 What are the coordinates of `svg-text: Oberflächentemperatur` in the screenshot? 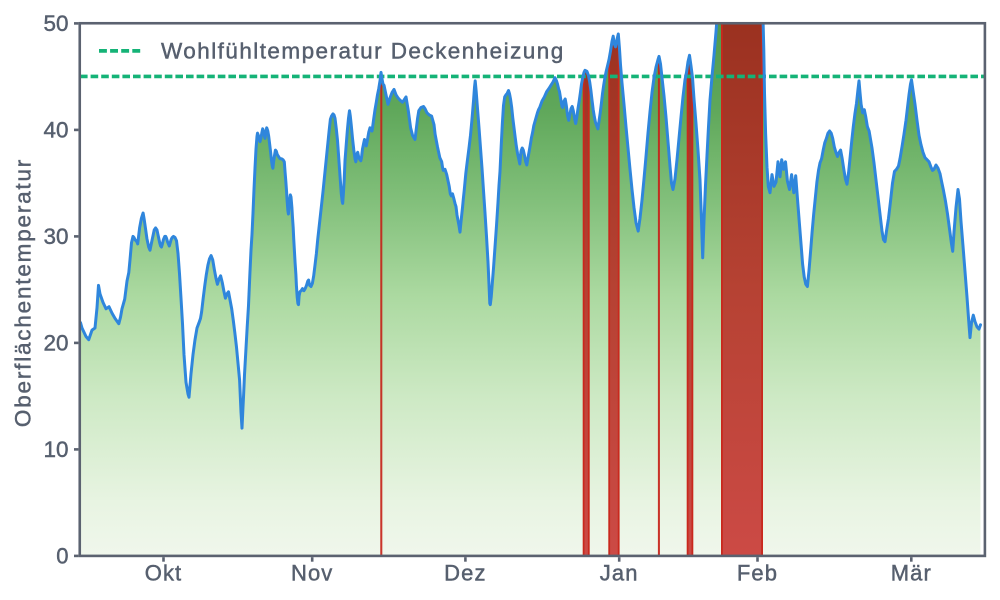 It's located at (23, 292).